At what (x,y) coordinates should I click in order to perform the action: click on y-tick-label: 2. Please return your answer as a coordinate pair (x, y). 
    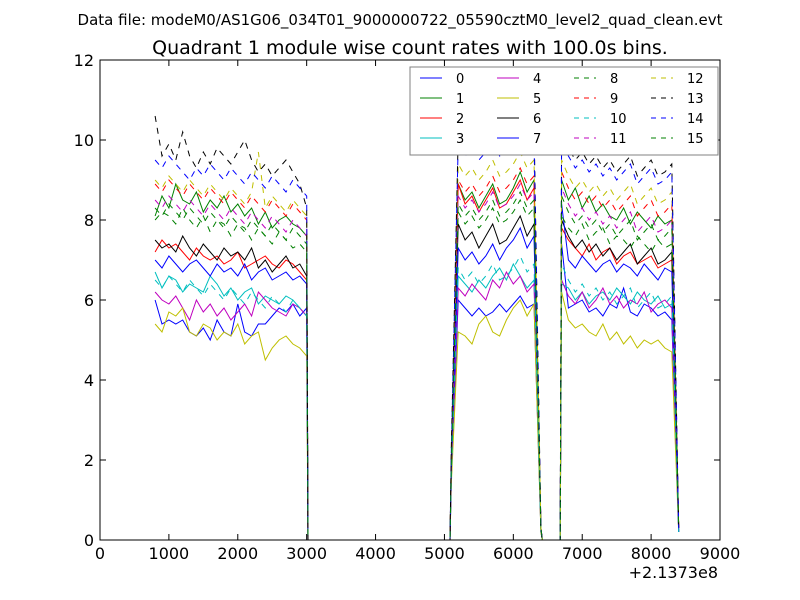
    Looking at the image, I should click on (89, 460).